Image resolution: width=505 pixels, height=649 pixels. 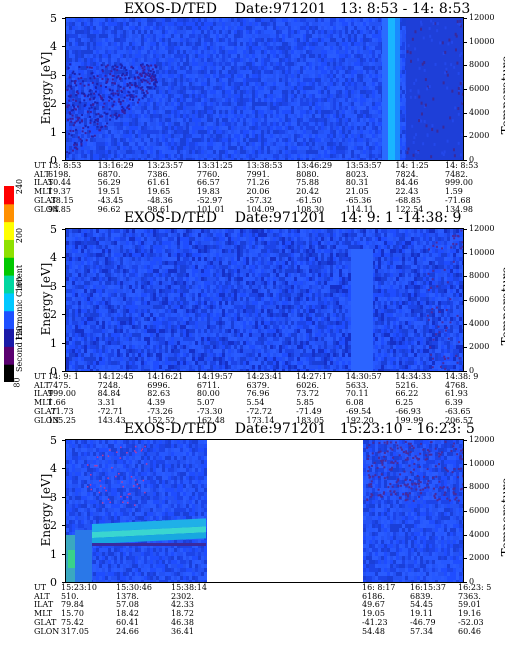 I want to click on table-column: 14:38: 9 4768. 61.93 6.39 -63.65 206.57, so click(x=462, y=398).